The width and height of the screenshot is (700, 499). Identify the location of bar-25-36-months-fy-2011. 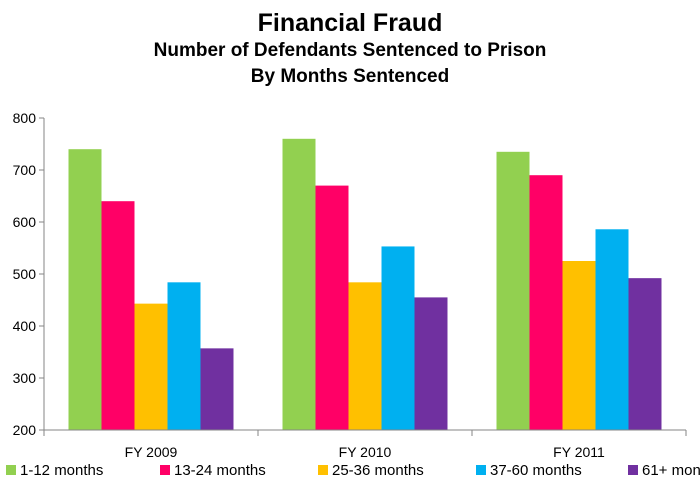
(579, 345).